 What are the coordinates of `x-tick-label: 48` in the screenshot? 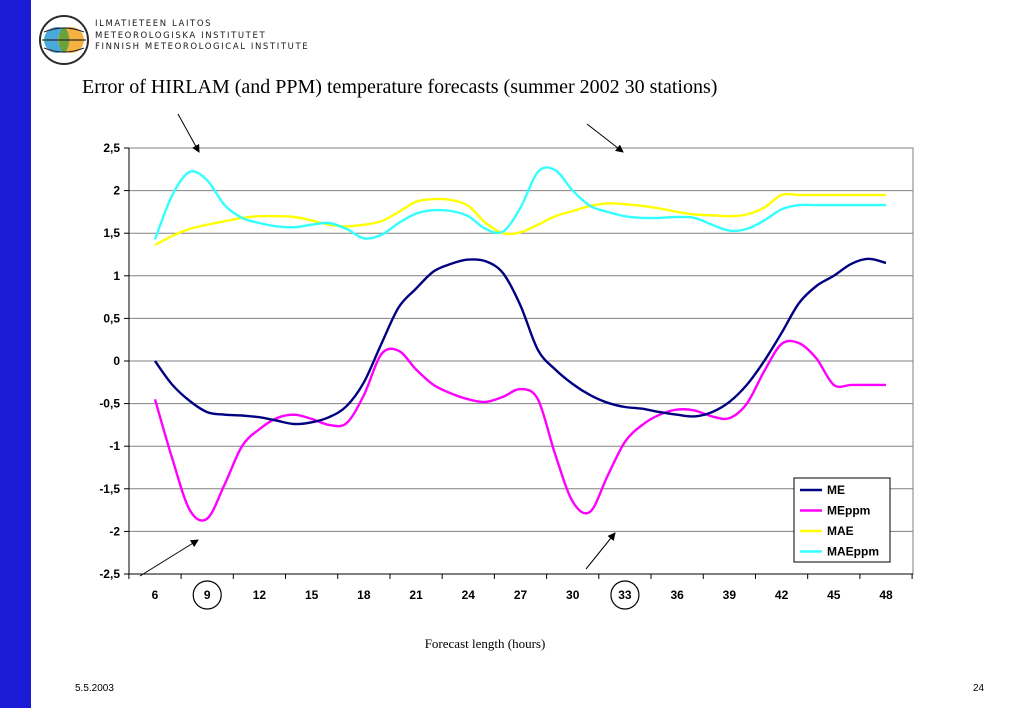 It's located at (886, 595).